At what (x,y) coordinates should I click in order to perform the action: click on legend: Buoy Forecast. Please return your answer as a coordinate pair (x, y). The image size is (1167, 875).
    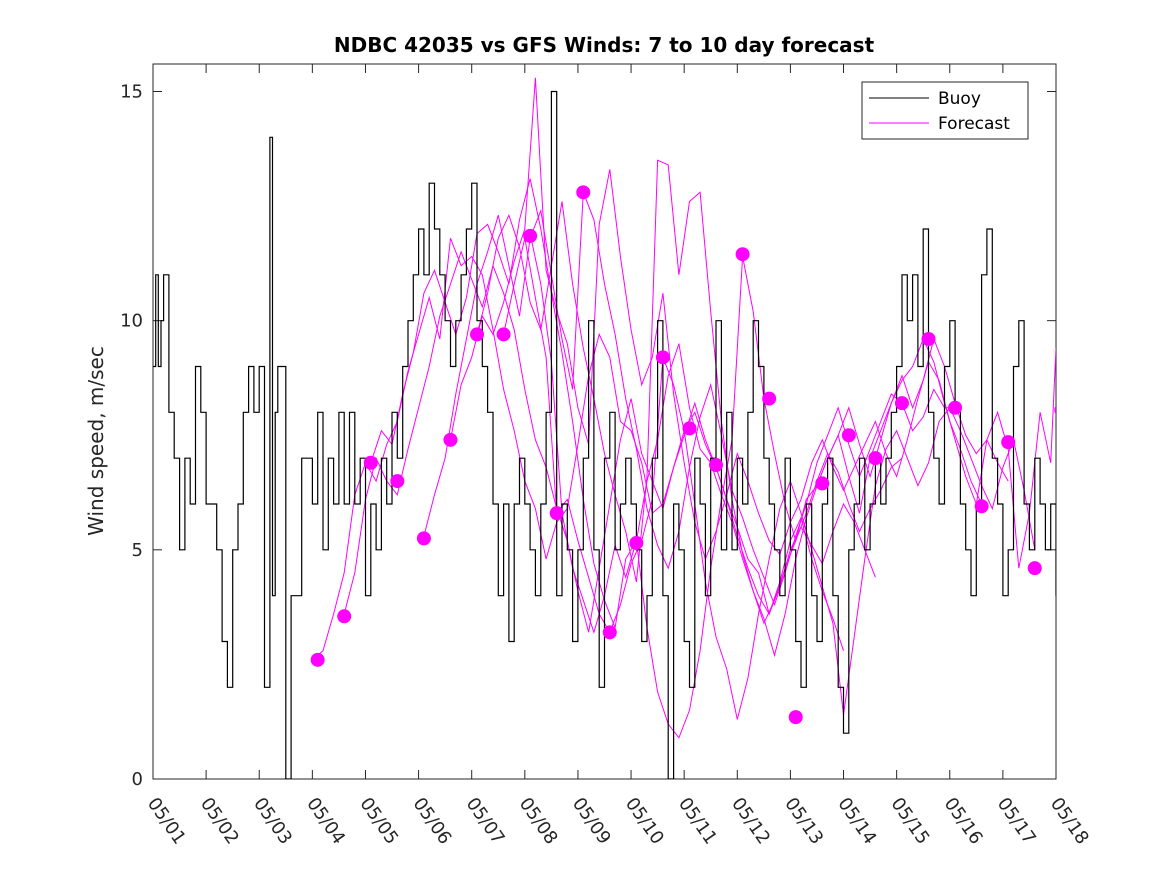
    Looking at the image, I should click on (945, 110).